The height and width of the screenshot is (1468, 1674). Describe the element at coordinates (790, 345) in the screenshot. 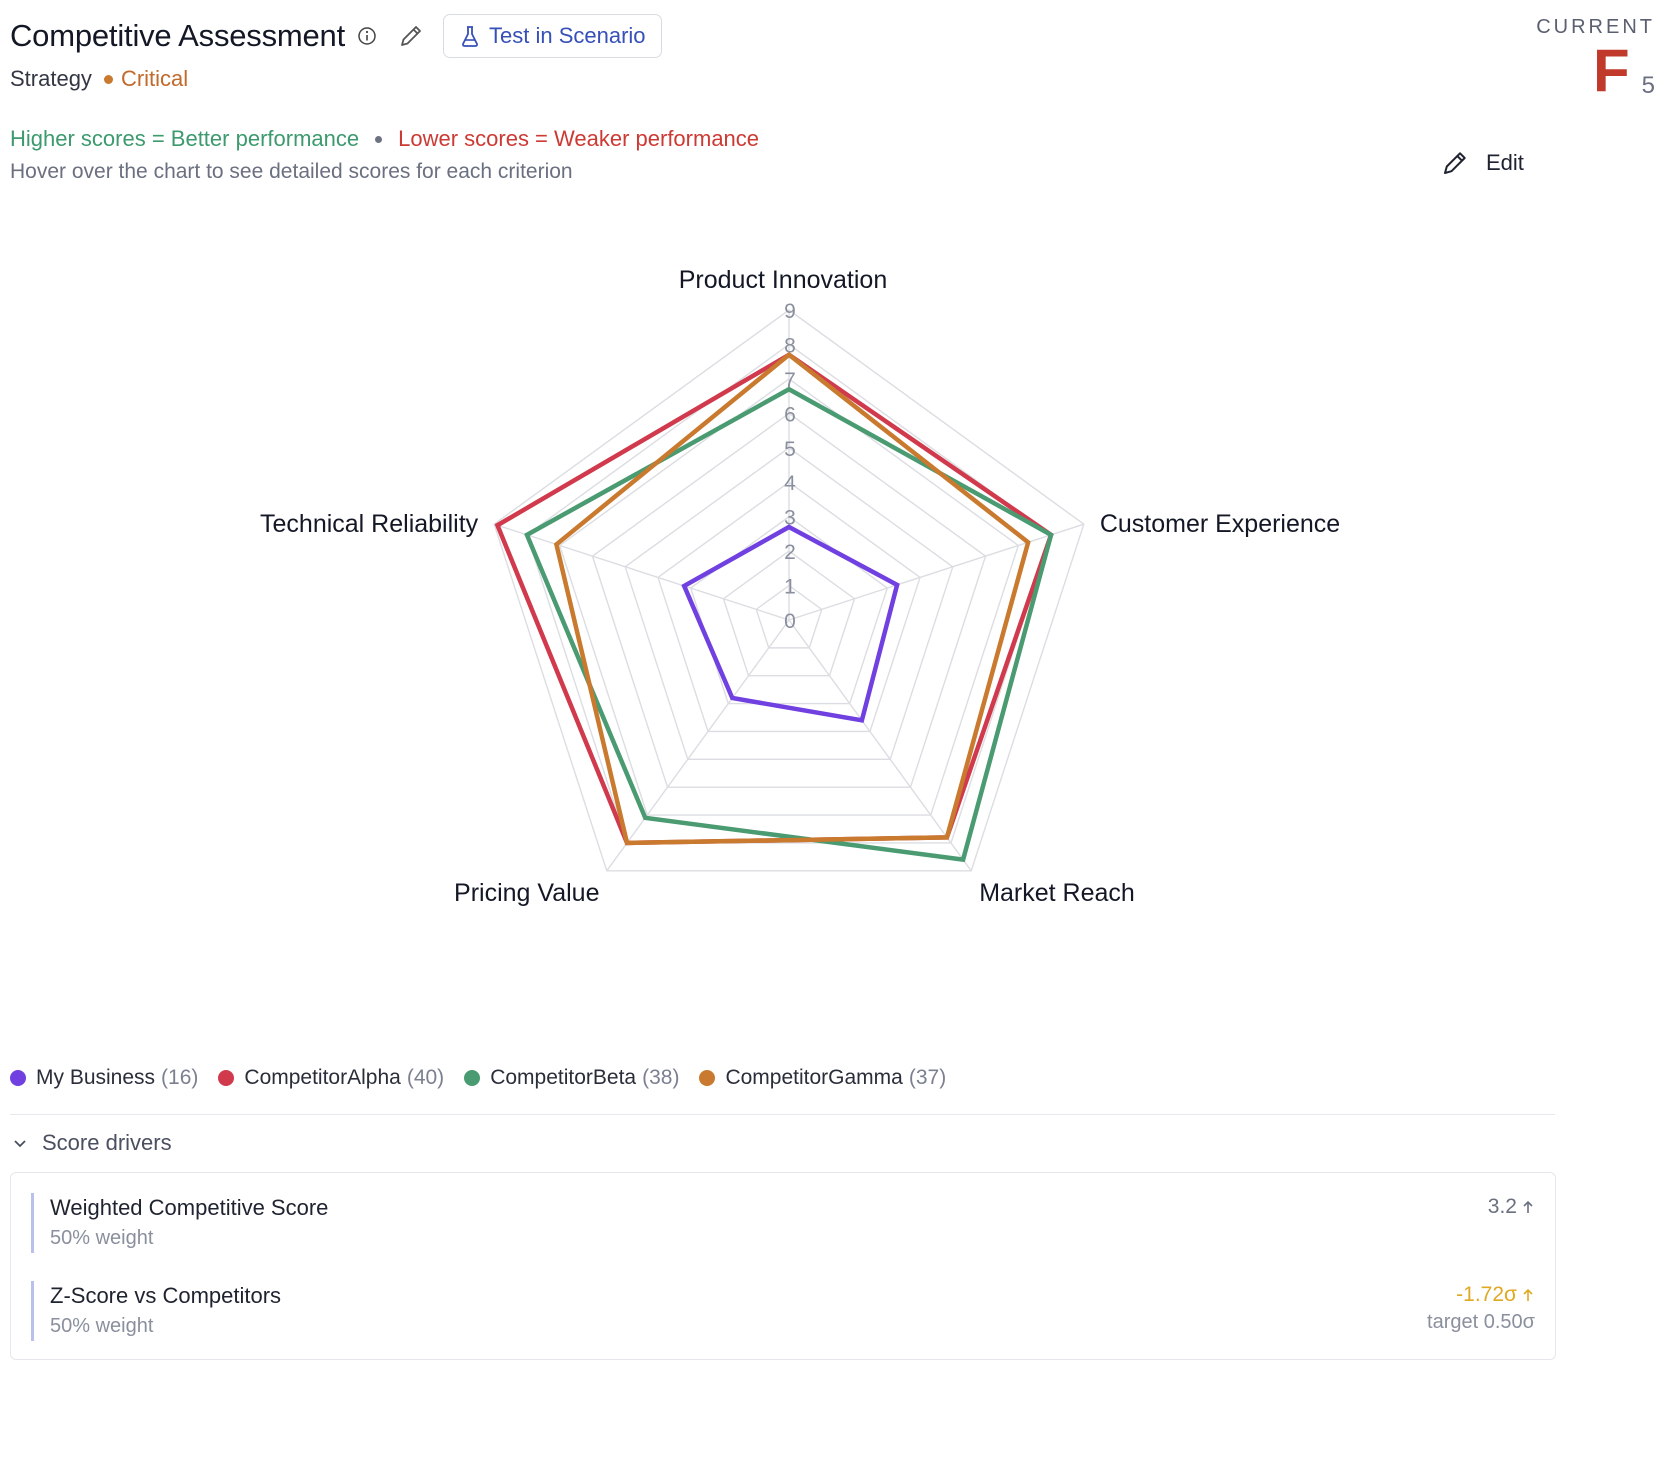

I see `tick-label: 8` at that location.